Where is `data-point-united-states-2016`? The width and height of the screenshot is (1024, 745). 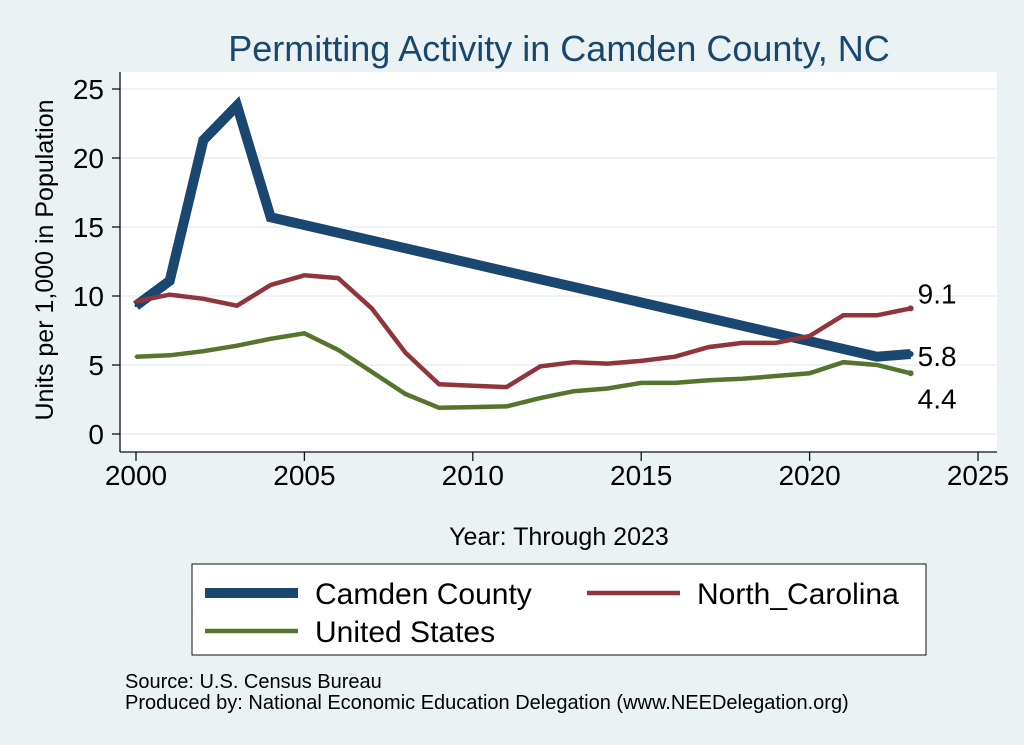
data-point-united-states-2016 is located at coordinates (675, 383).